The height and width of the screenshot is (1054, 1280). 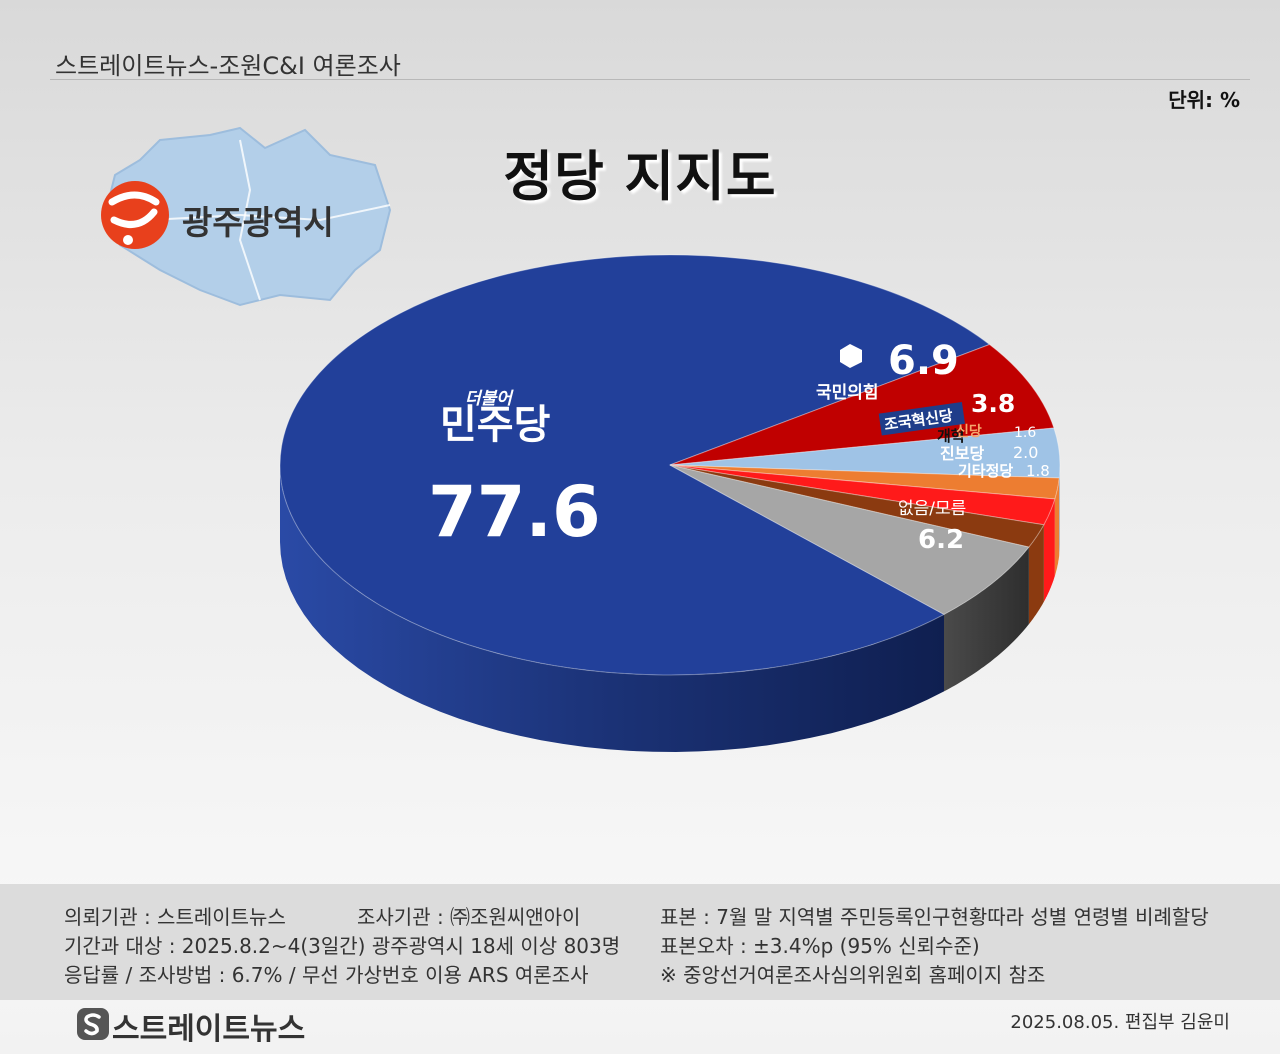 I want to click on label-none-value: 6.2, so click(x=941, y=540).